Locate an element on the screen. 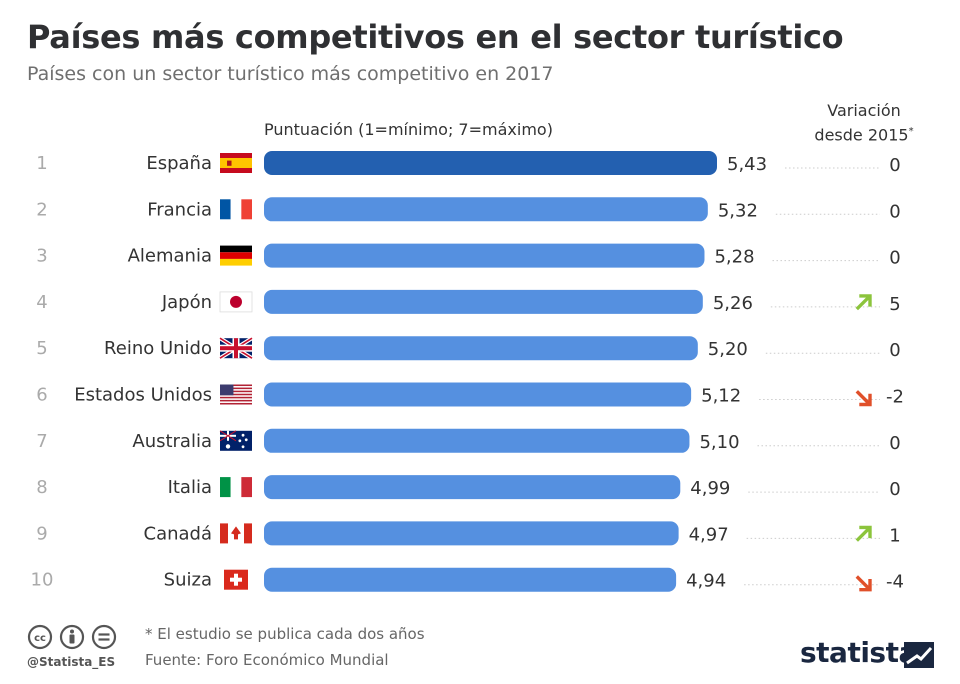 The image size is (960, 684). rank-label: 2 is located at coordinates (41, 209).